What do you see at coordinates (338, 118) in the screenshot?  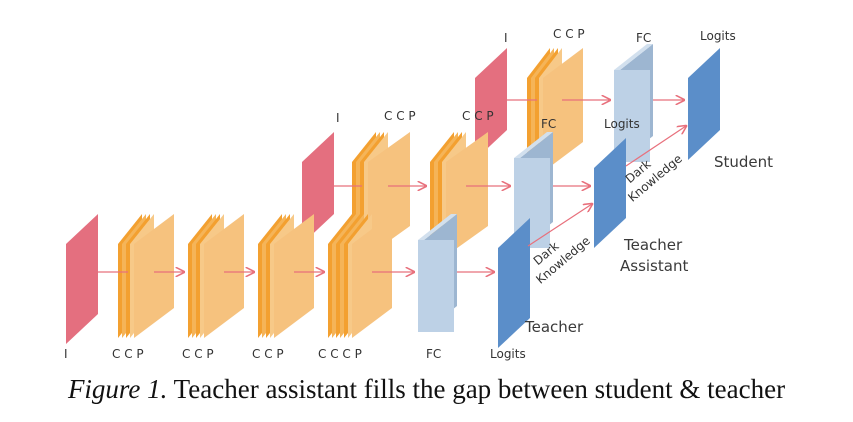 I see `ta-input-label: I` at bounding box center [338, 118].